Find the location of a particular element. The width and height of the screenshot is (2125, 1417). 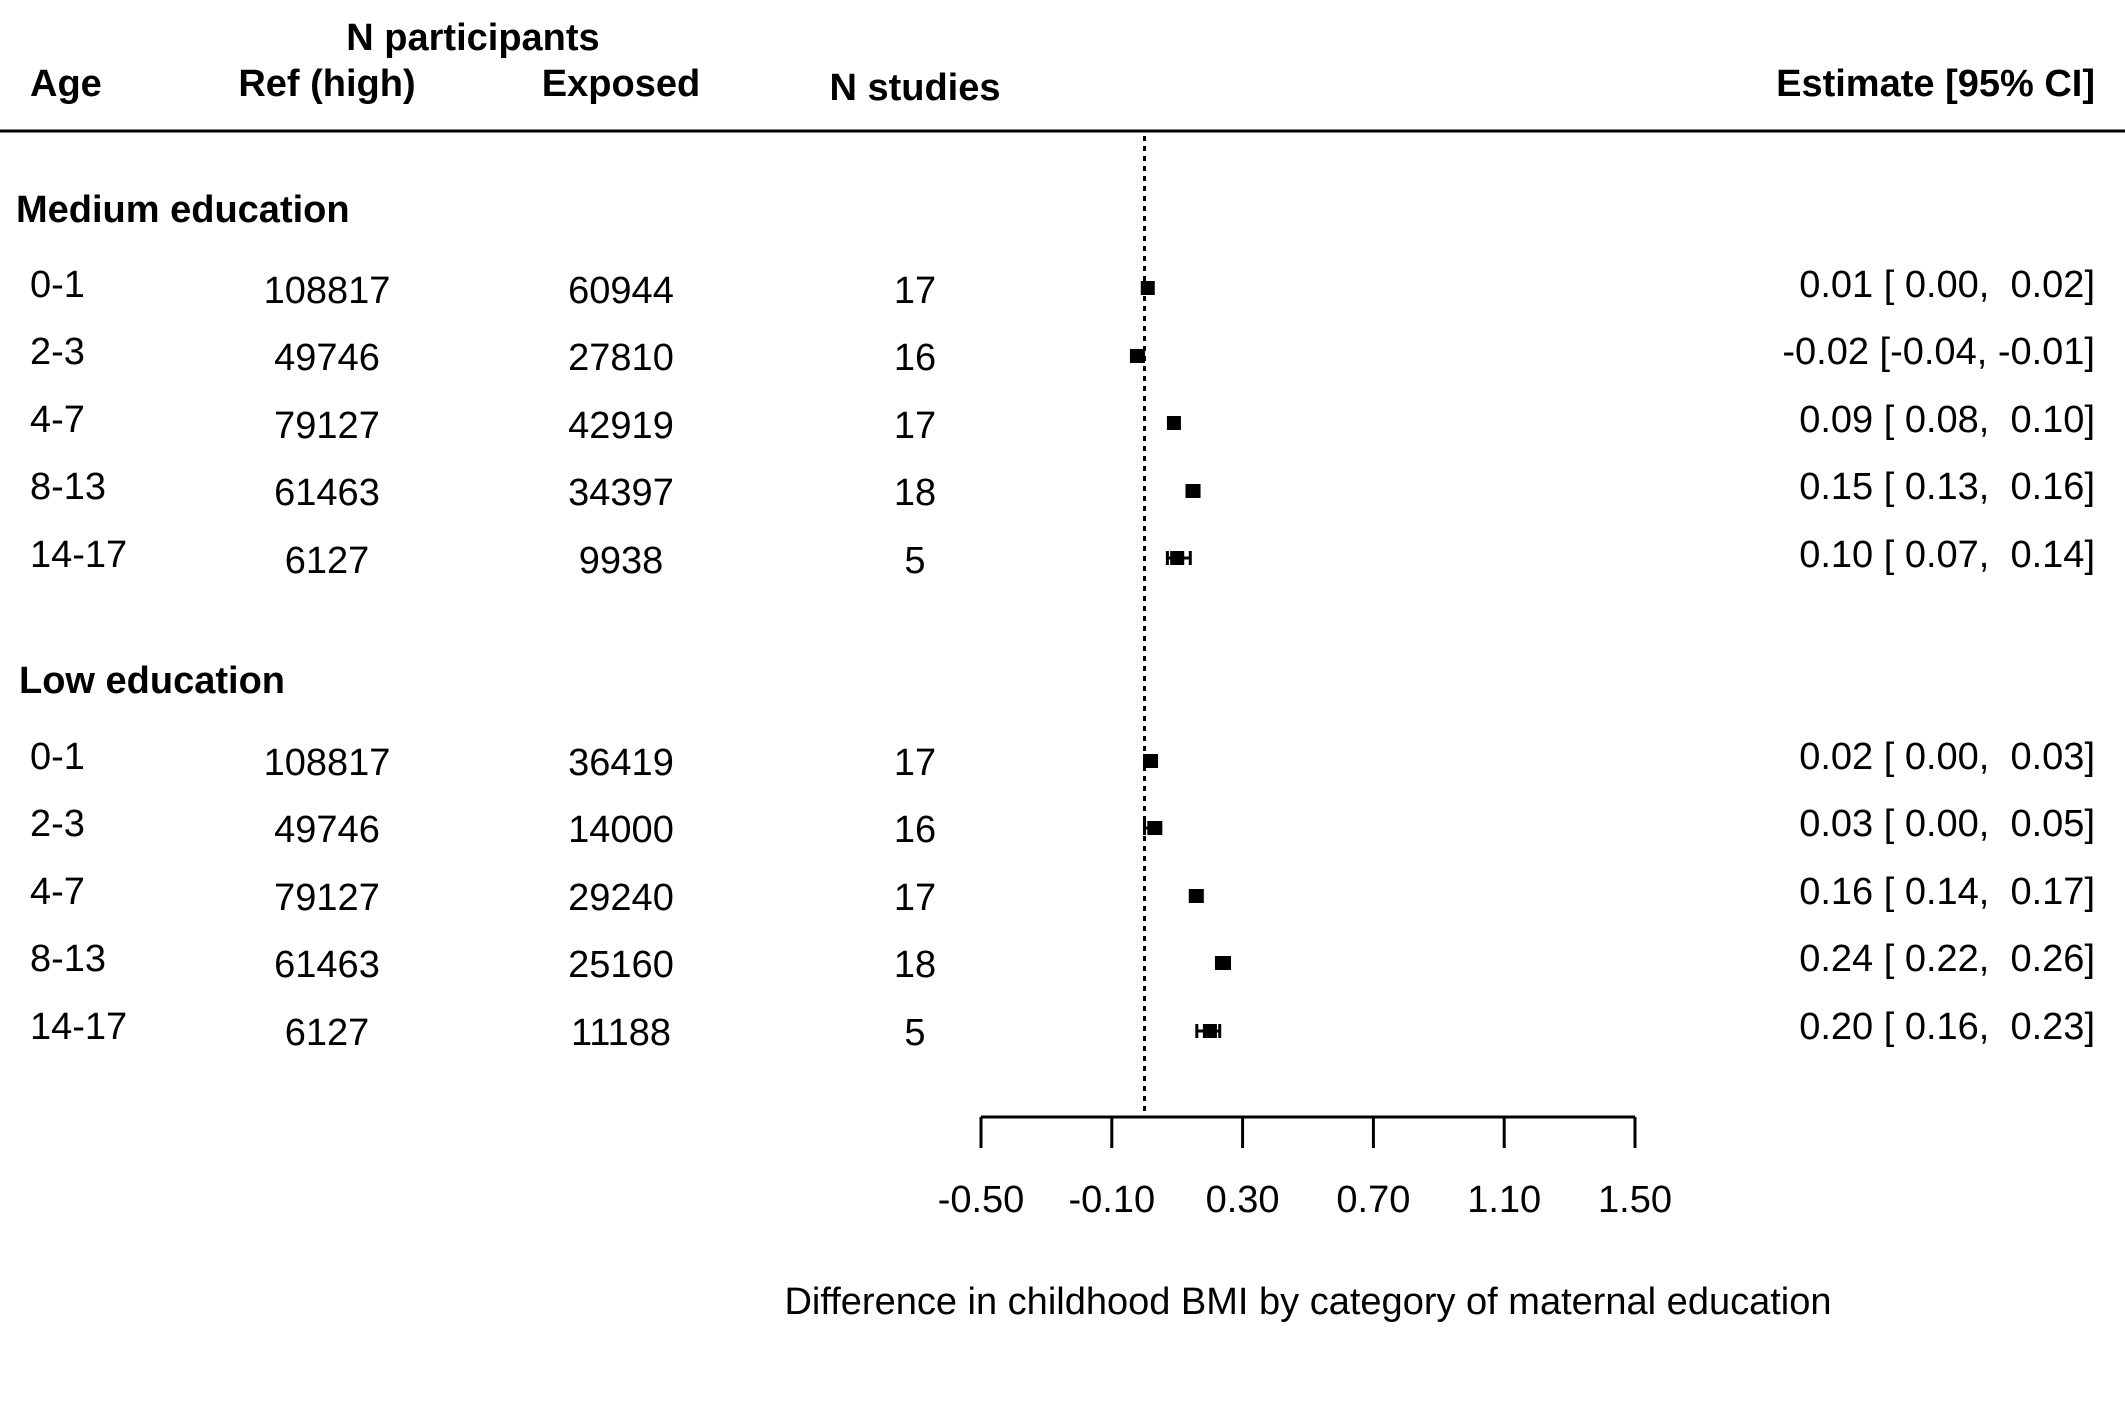

exposed-cell: 11188 is located at coordinates (621, 1033).